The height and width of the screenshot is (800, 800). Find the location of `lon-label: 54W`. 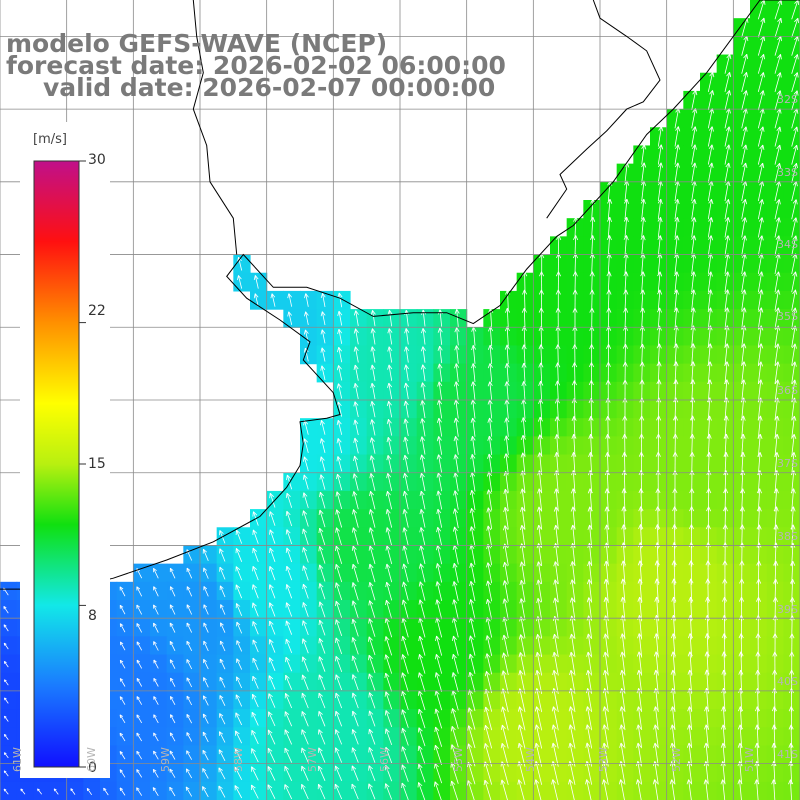

lon-label: 54W is located at coordinates (530, 759).